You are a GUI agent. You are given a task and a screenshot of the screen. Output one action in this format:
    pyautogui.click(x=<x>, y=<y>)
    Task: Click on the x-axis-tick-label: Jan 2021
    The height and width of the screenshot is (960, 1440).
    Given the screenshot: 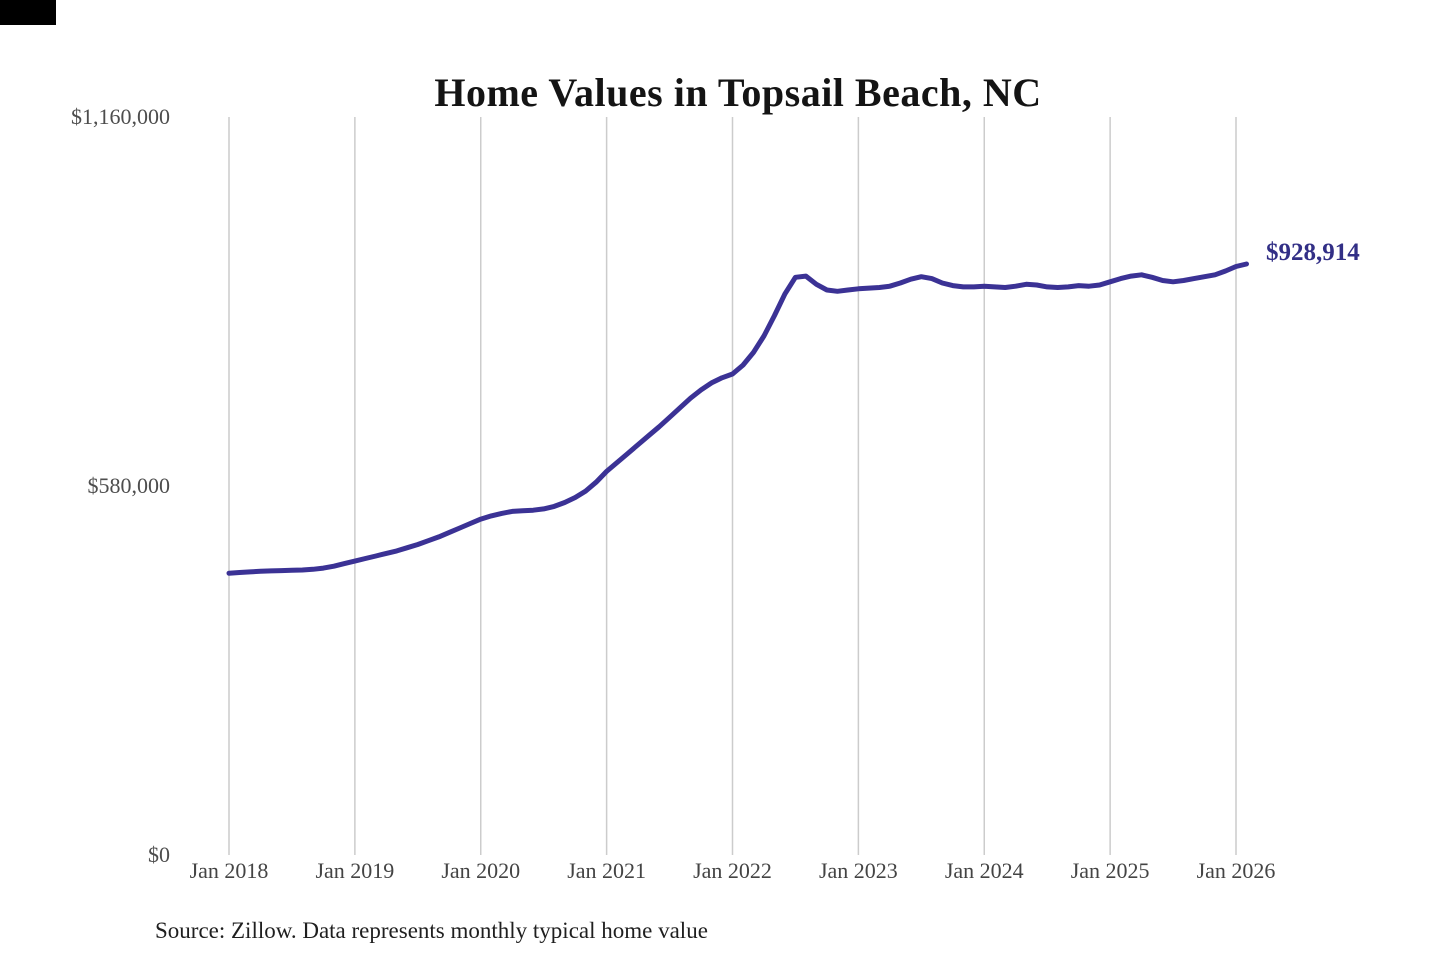 What is the action you would take?
    pyautogui.click(x=607, y=870)
    